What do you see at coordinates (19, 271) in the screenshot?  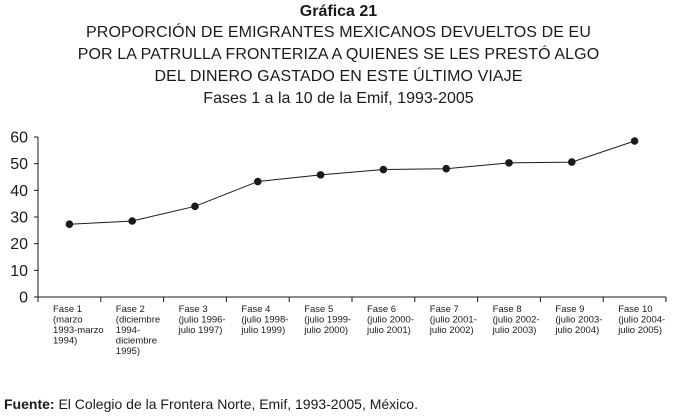 I see `y-tick-label: 10` at bounding box center [19, 271].